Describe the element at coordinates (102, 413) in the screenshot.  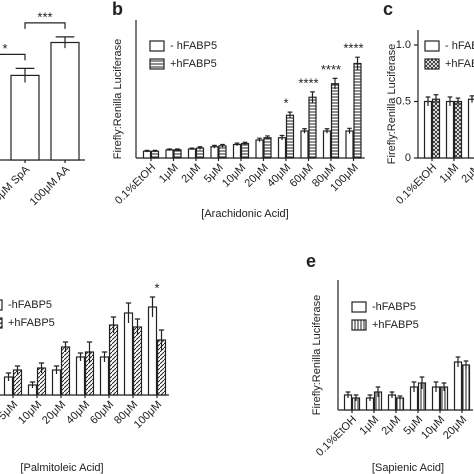
I see `x-tick-label: 60μM` at that location.